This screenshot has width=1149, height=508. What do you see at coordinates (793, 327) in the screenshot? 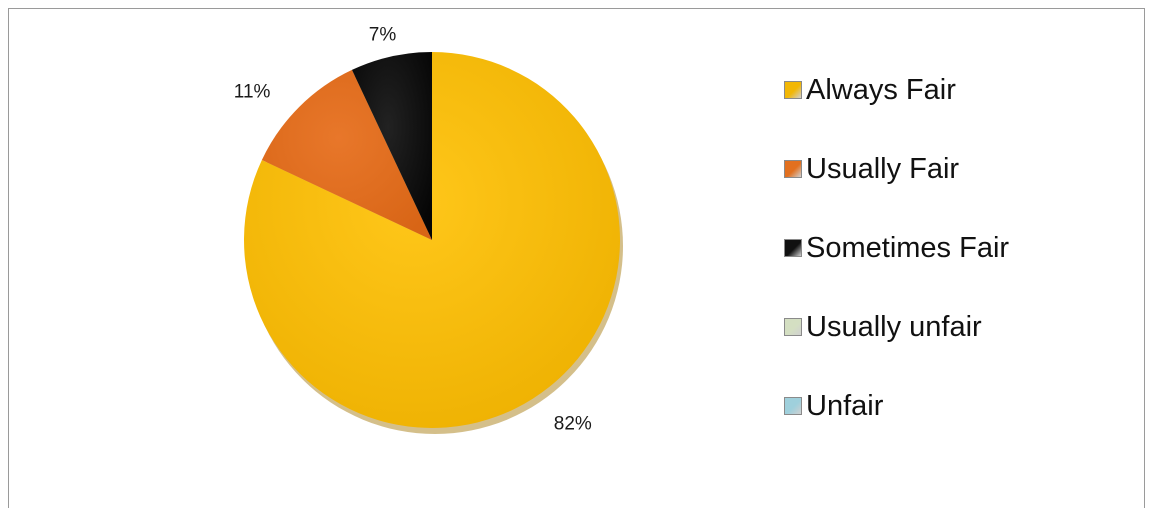
I see `legend-swatch-usually-unfair` at bounding box center [793, 327].